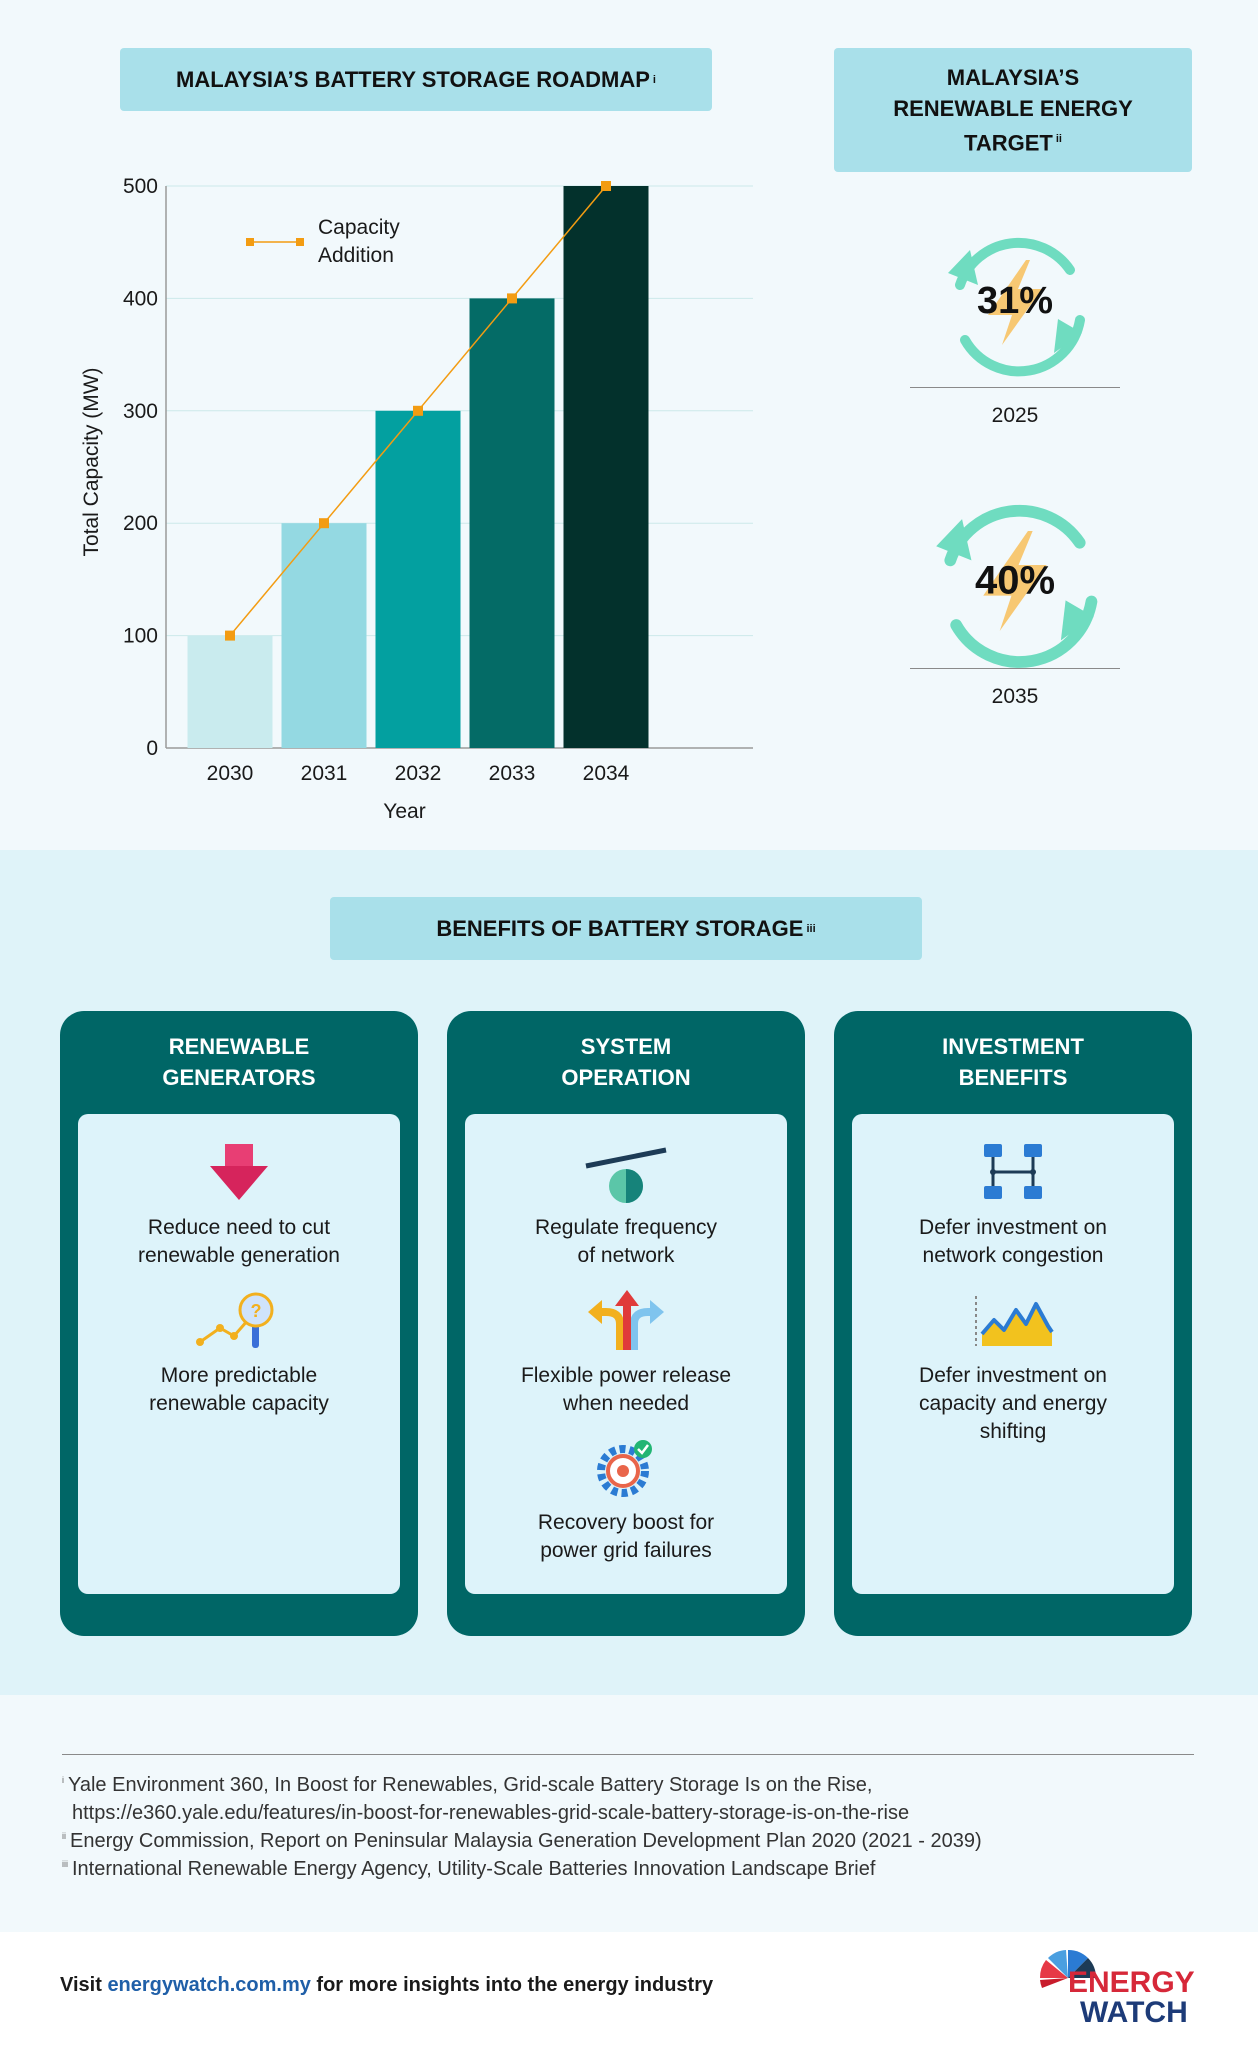  Describe the element at coordinates (1015, 301) in the screenshot. I see `target-percent: 31%` at that location.